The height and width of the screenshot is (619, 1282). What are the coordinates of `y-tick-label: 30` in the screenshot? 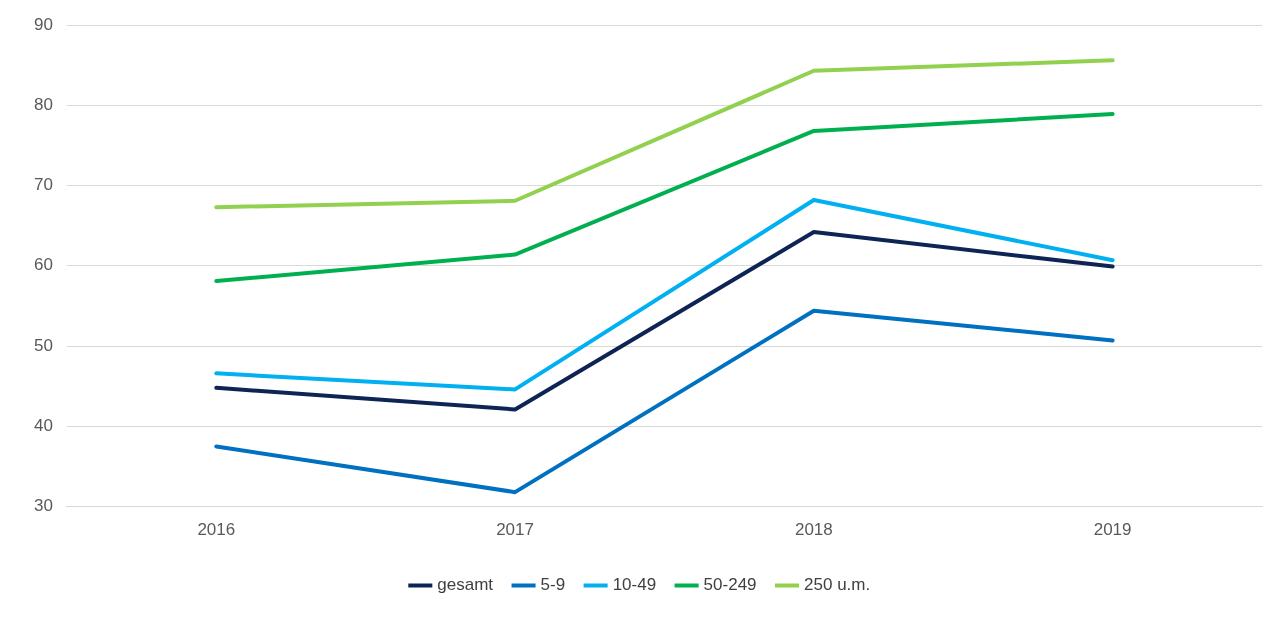 It's located at (43, 506).